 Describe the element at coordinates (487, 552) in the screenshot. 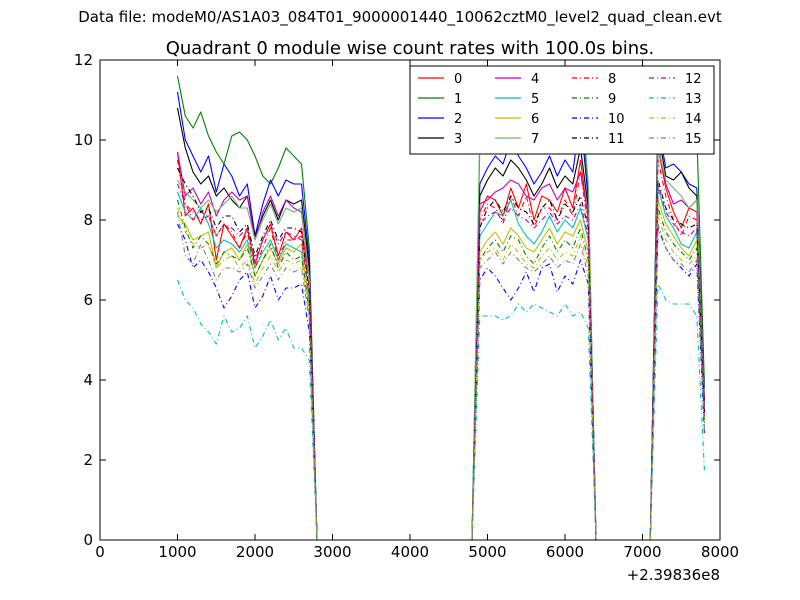

I see `x-tick-label: 5000` at that location.